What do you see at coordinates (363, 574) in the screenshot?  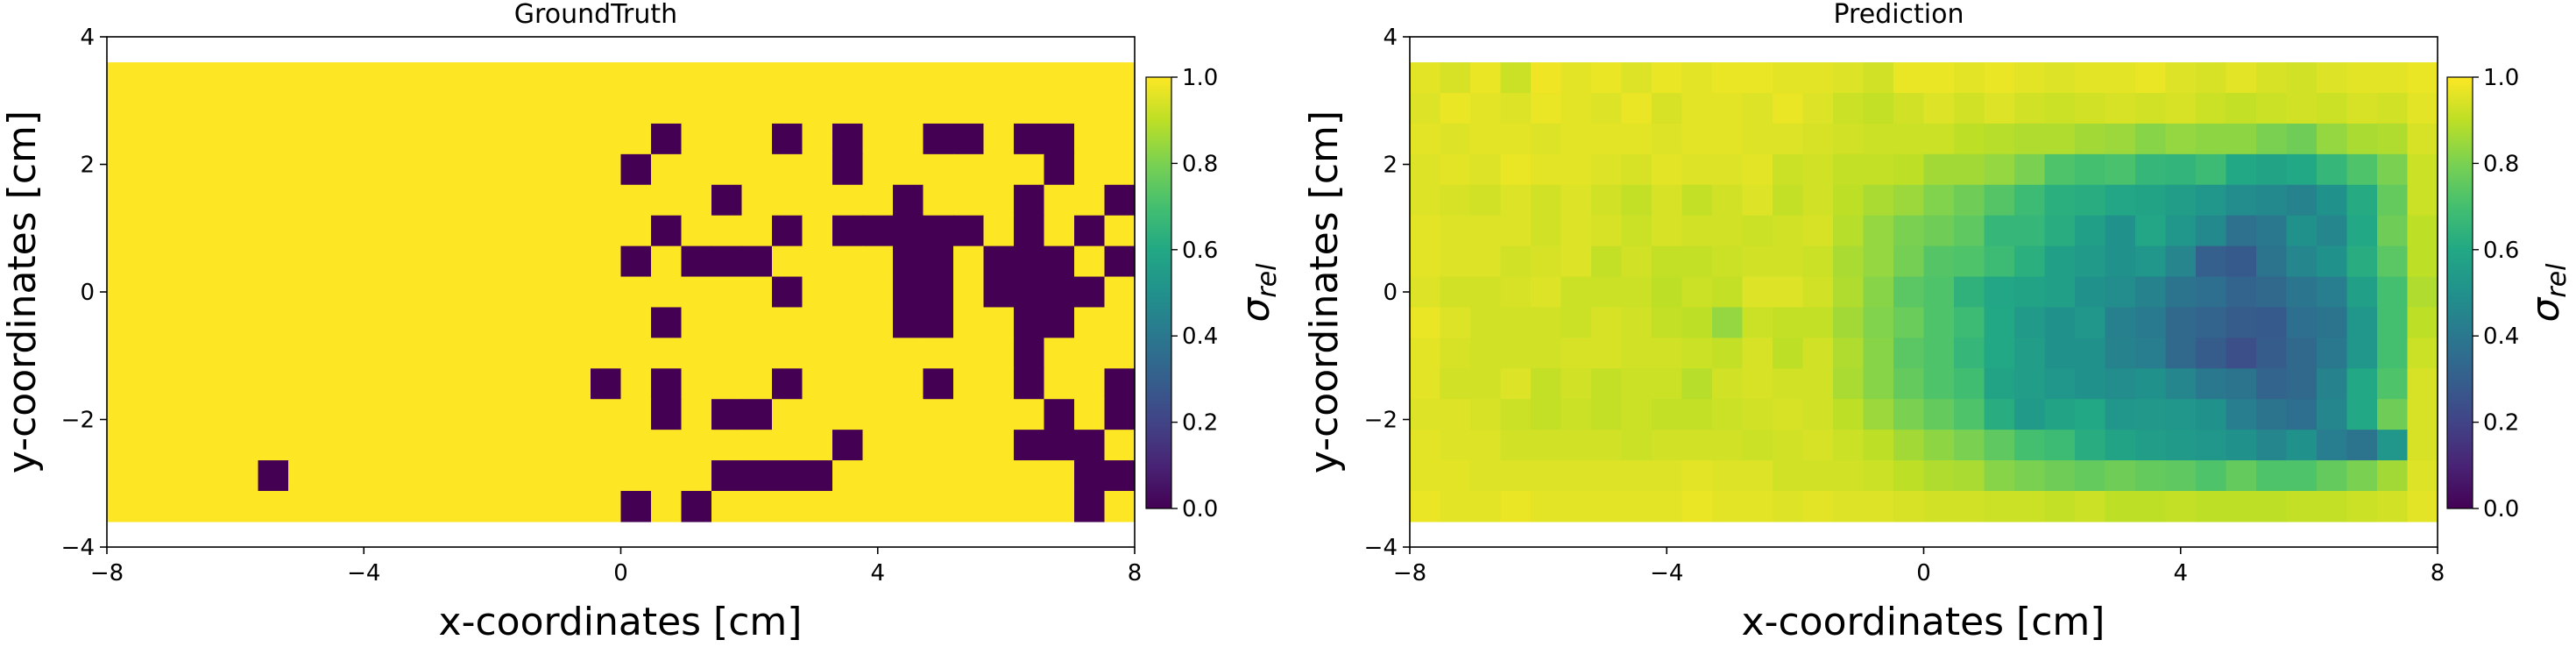 I see `groundtruth-x-tick-label: −4` at bounding box center [363, 574].